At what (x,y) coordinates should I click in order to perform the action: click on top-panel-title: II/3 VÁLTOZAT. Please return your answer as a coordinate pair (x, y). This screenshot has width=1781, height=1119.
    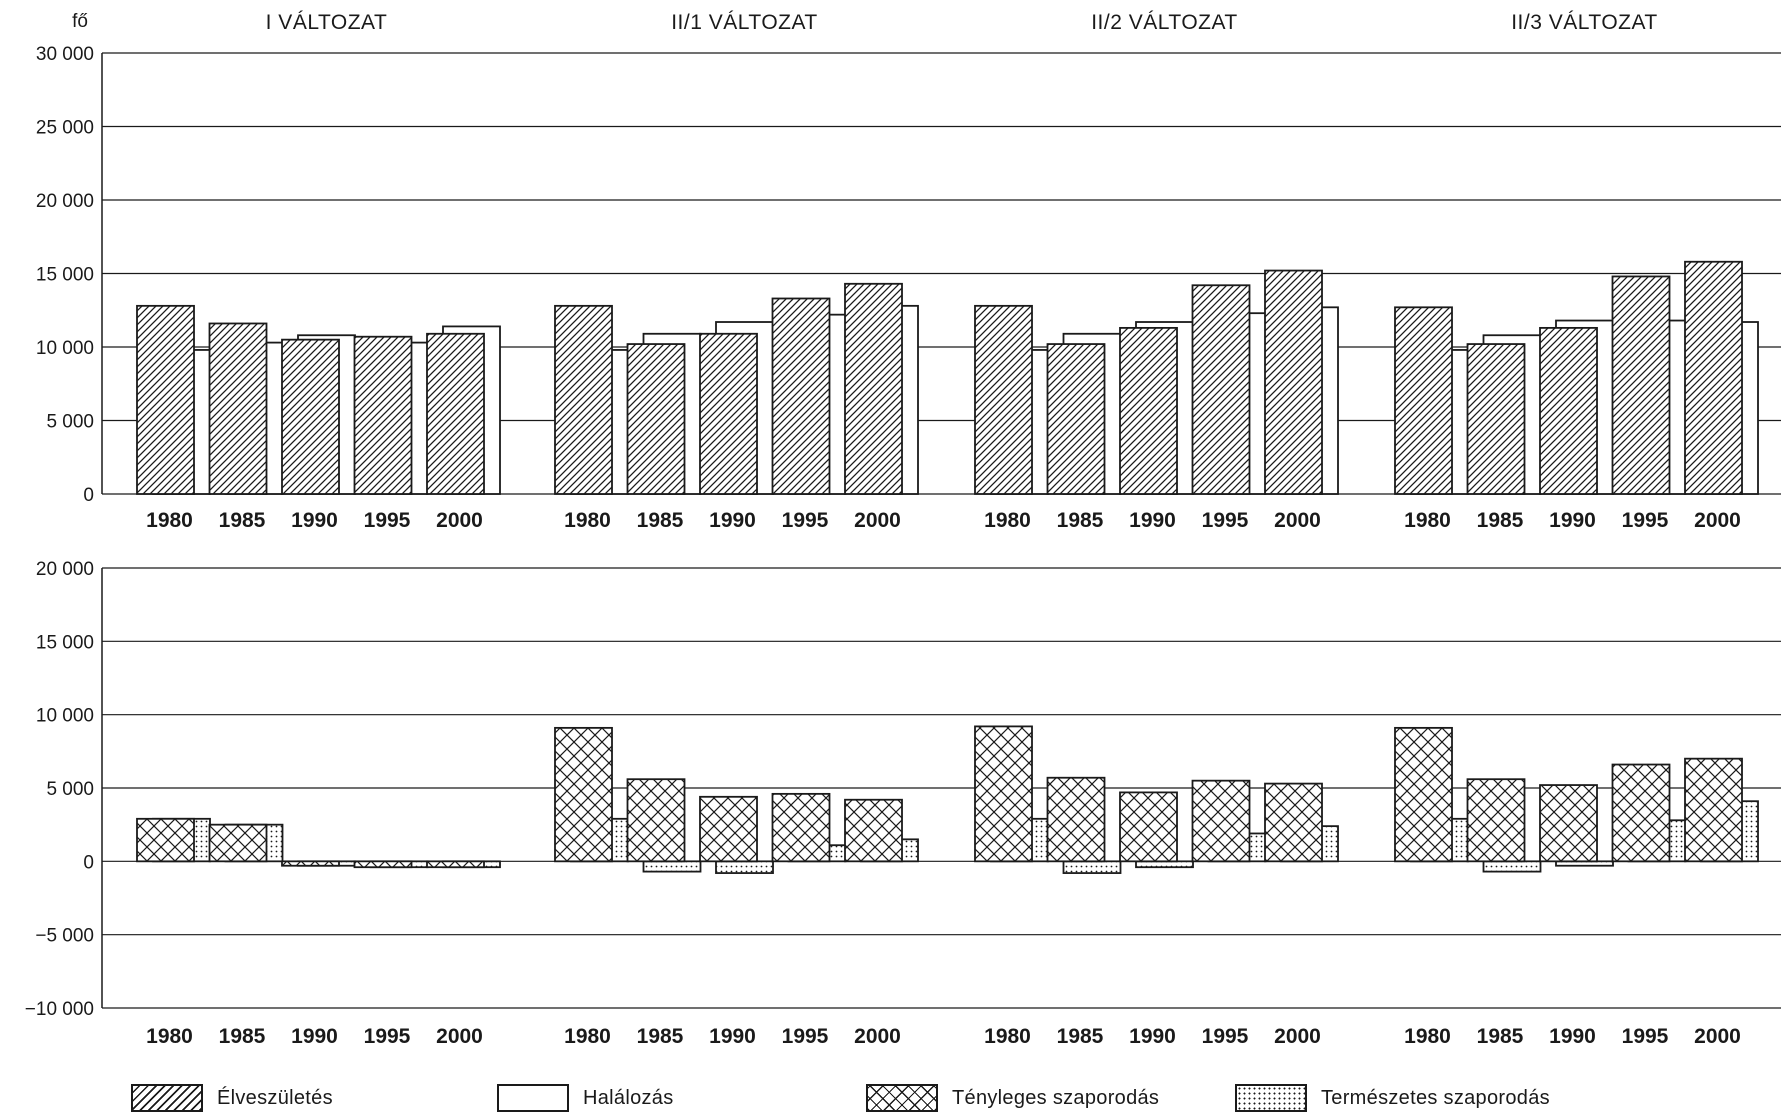
    Looking at the image, I should click on (1584, 22).